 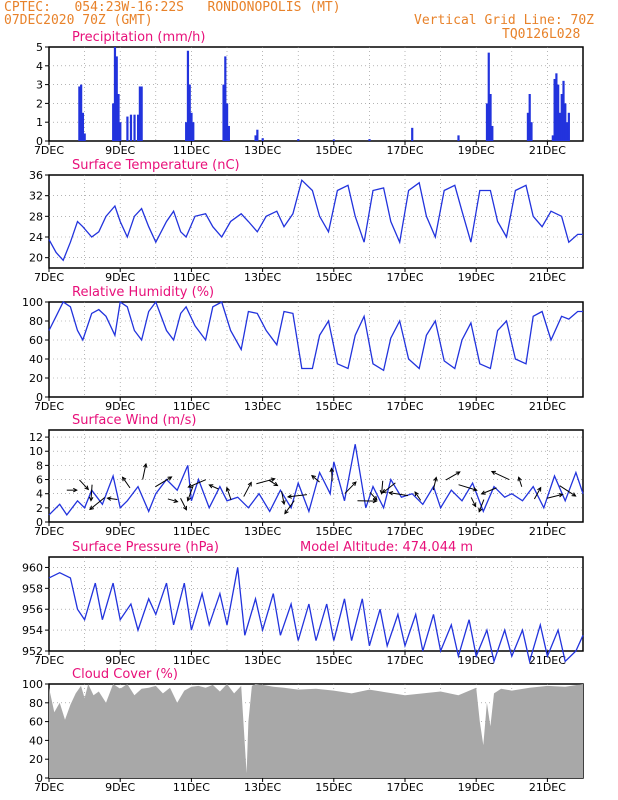 I want to click on y-tick-label: 954, so click(x=32, y=630).